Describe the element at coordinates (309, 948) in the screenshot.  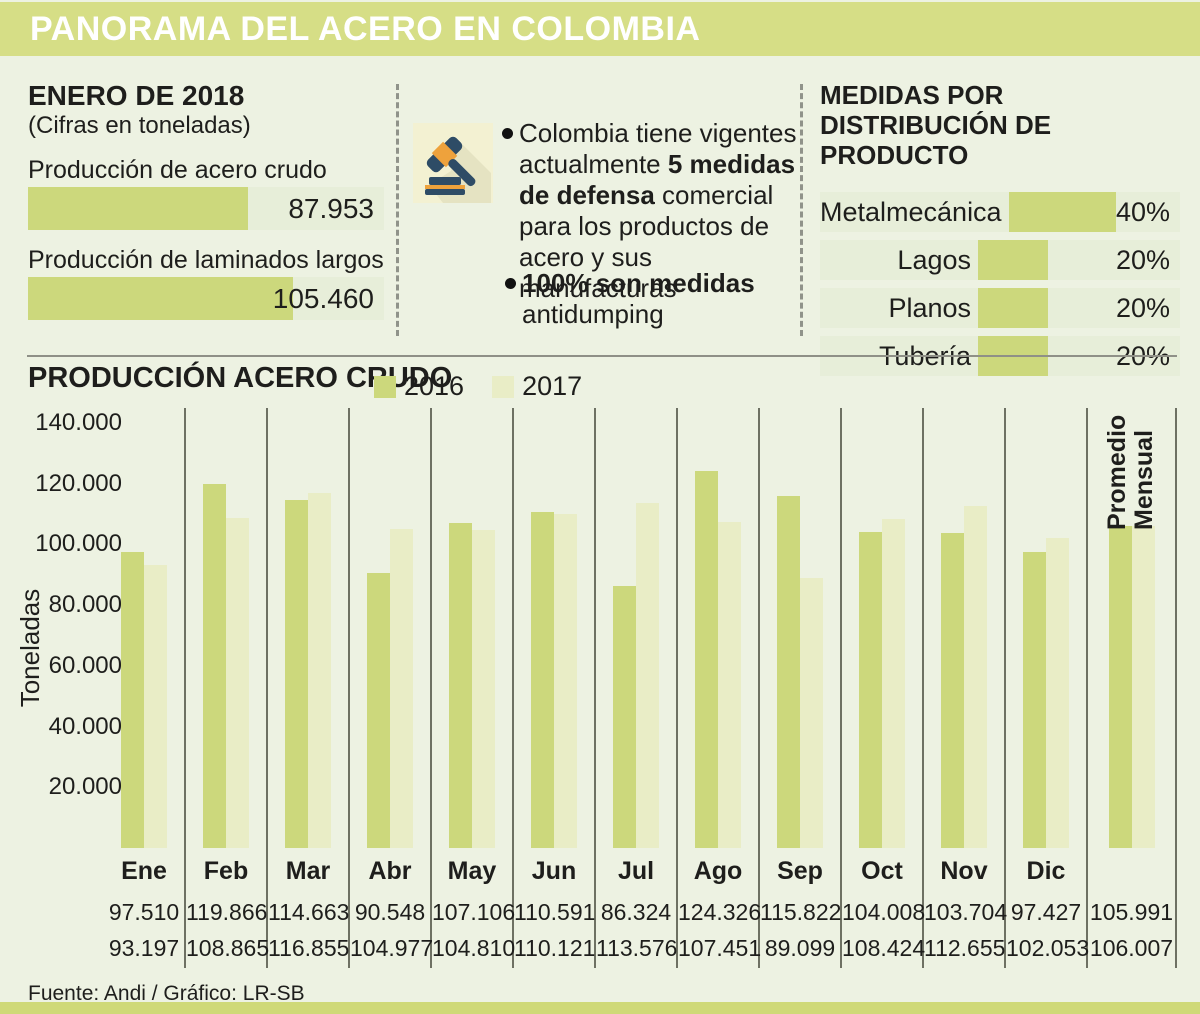
I see `value-2017: 116.855` at that location.